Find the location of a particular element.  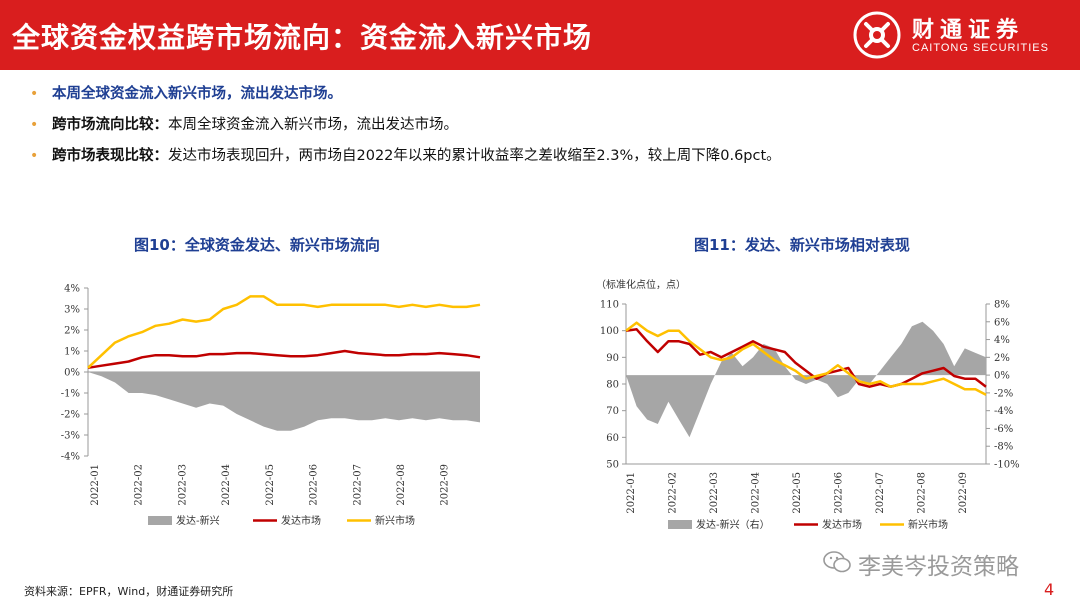

watermark: 李美岑投资策略 is located at coordinates (937, 562).